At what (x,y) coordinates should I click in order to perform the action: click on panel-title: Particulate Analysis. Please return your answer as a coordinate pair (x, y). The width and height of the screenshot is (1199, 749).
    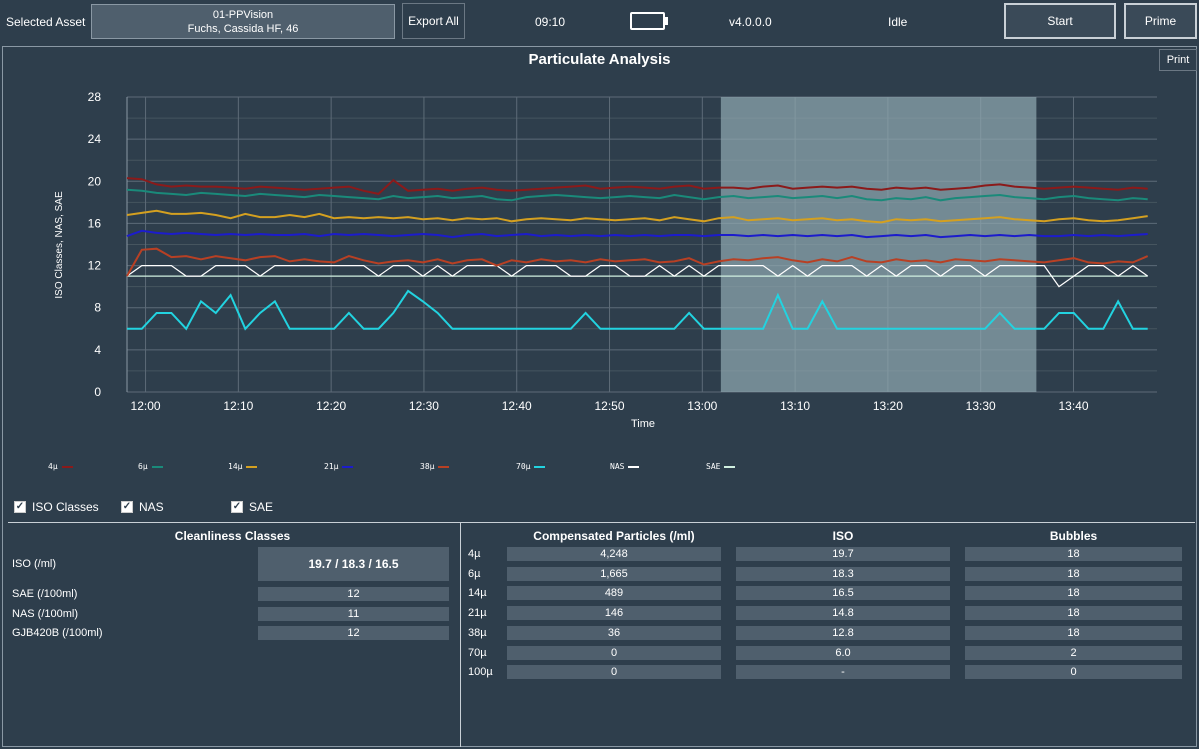
    Looking at the image, I should click on (599, 59).